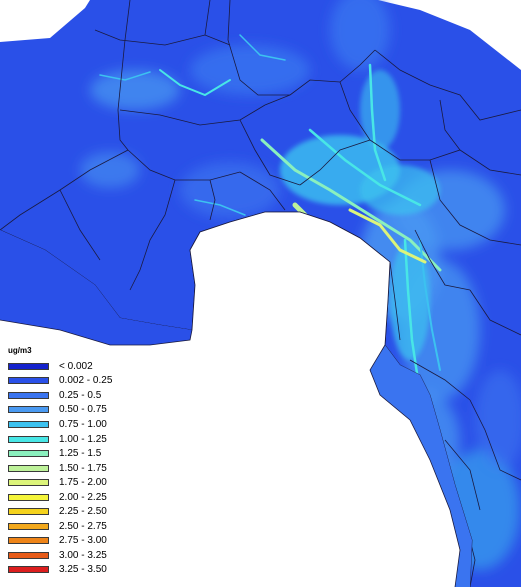 This screenshot has height=587, width=521. Describe the element at coordinates (20, 350) in the screenshot. I see `legend-unit-label: ug/m3` at that location.